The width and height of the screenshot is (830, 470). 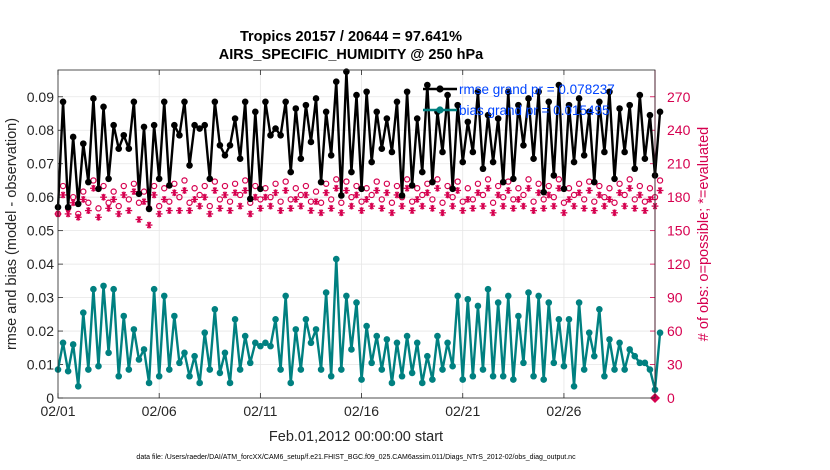 What do you see at coordinates (675, 331) in the screenshot?
I see `y-right-tick-label: 60` at bounding box center [675, 331].